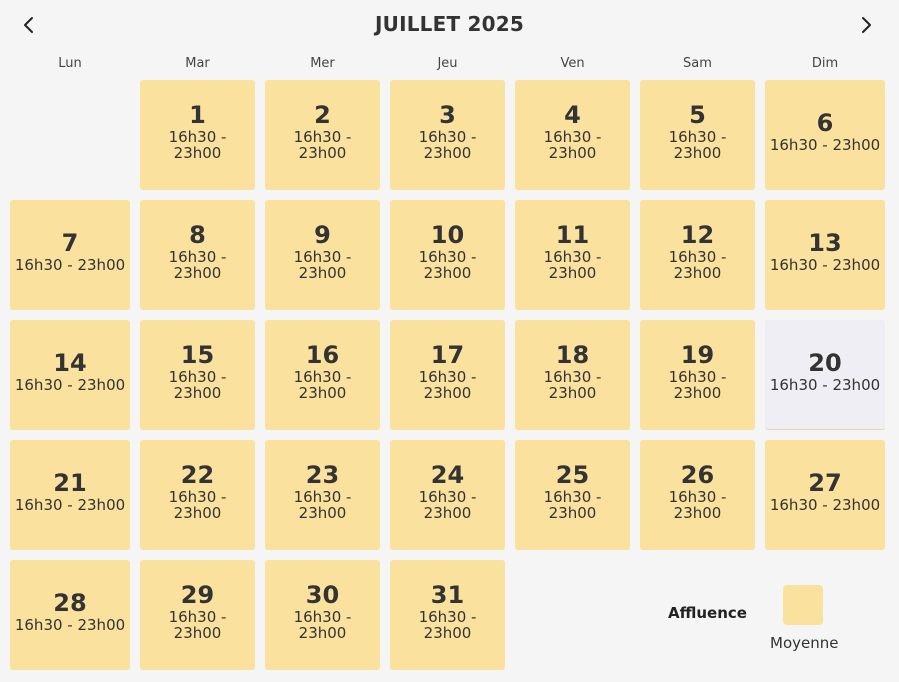 Image resolution: width=899 pixels, height=682 pixels. Describe the element at coordinates (697, 63) in the screenshot. I see `weekday-sam: Sam` at that location.